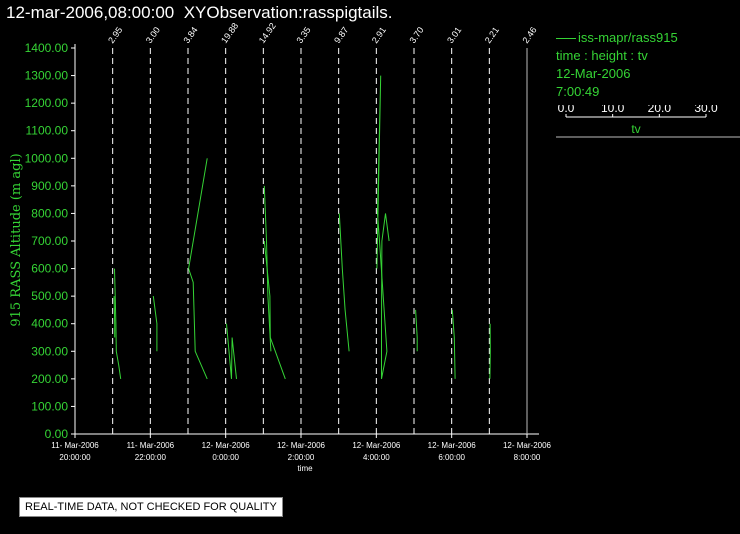 The image size is (740, 534). Describe the element at coordinates (49, 379) in the screenshot. I see `y-tick-label: 200.00` at that location.